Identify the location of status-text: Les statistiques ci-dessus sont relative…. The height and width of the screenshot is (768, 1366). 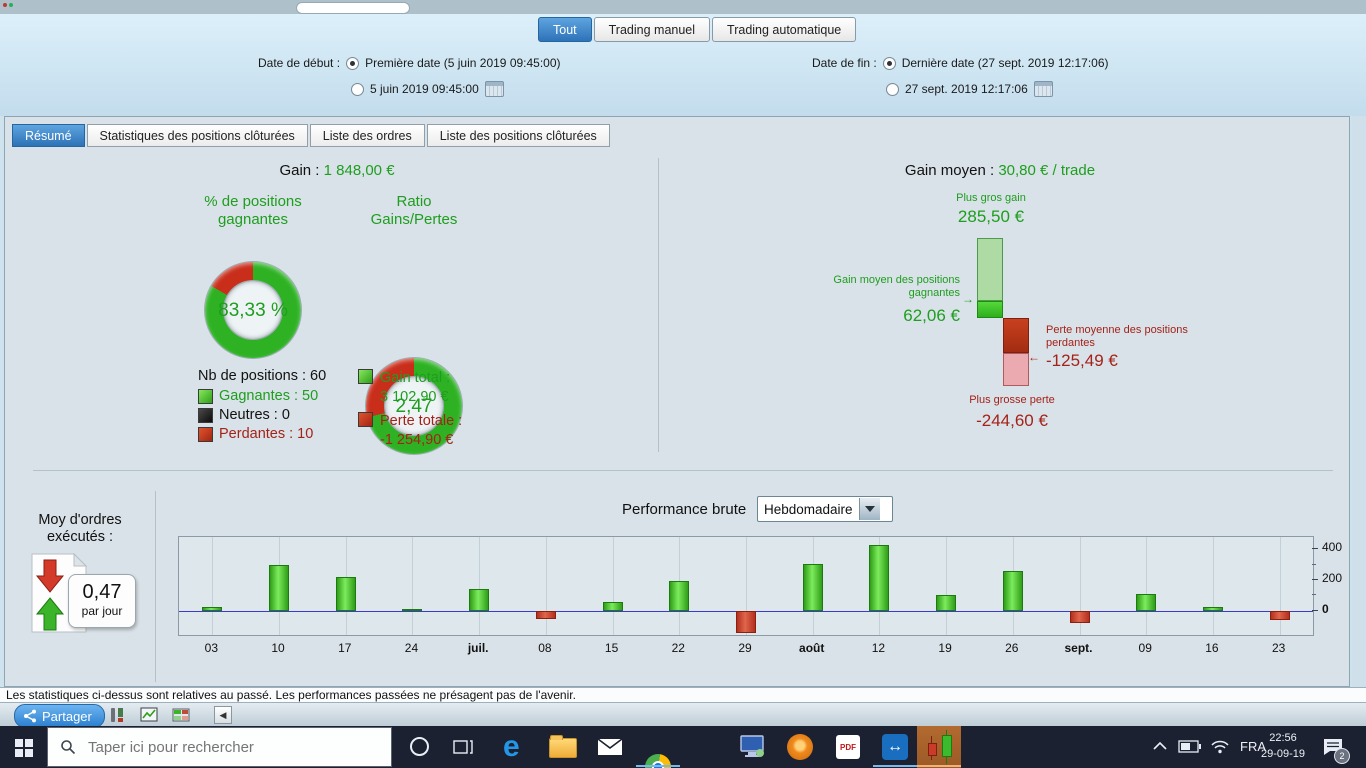
(291, 695).